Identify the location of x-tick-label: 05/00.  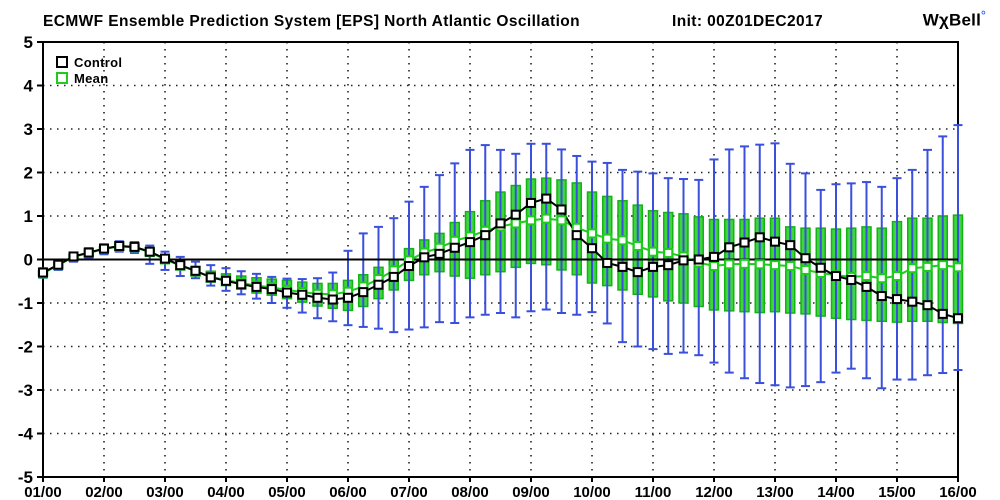
(287, 492).